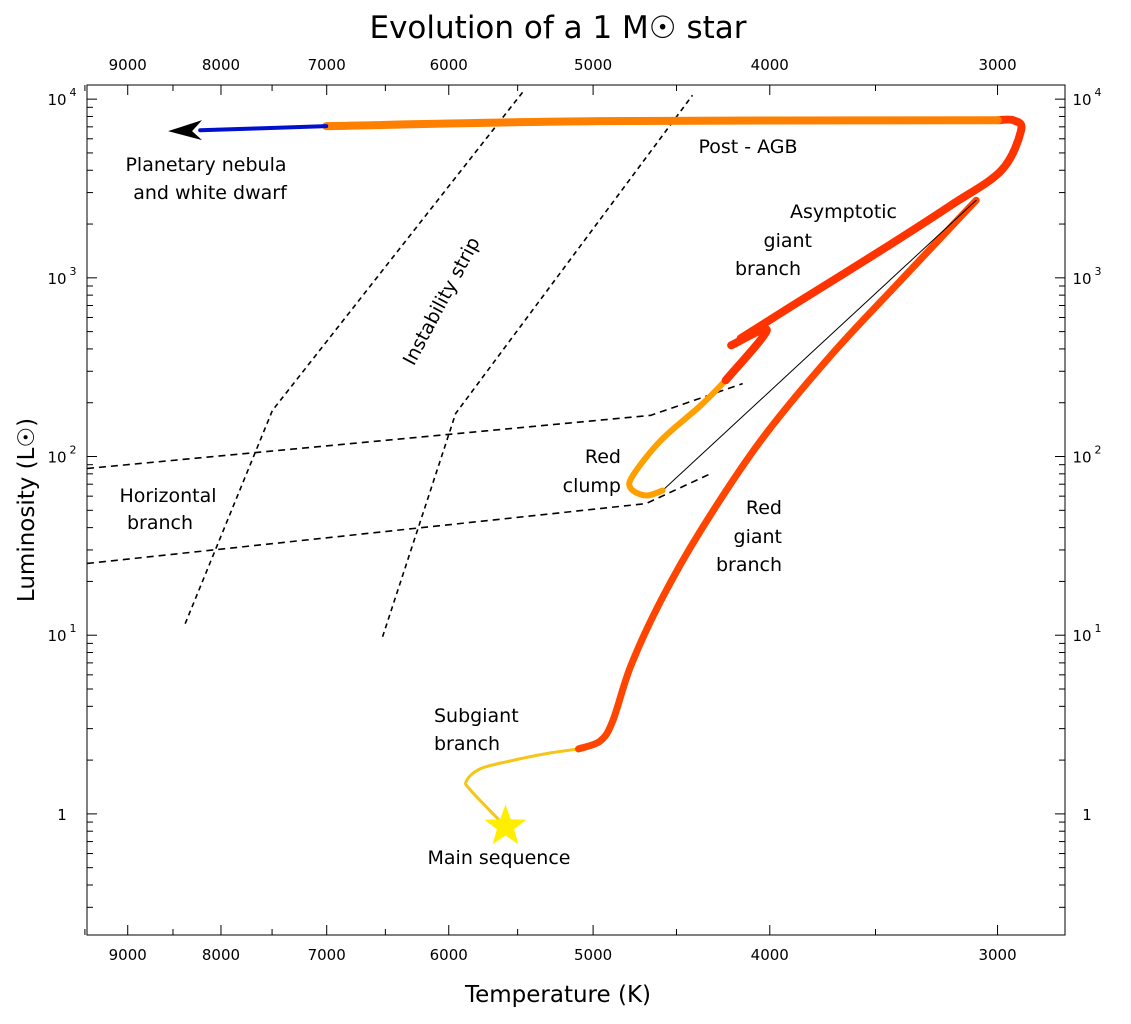  I want to click on asymptotic-giant-branch-line, so click(881, 229).